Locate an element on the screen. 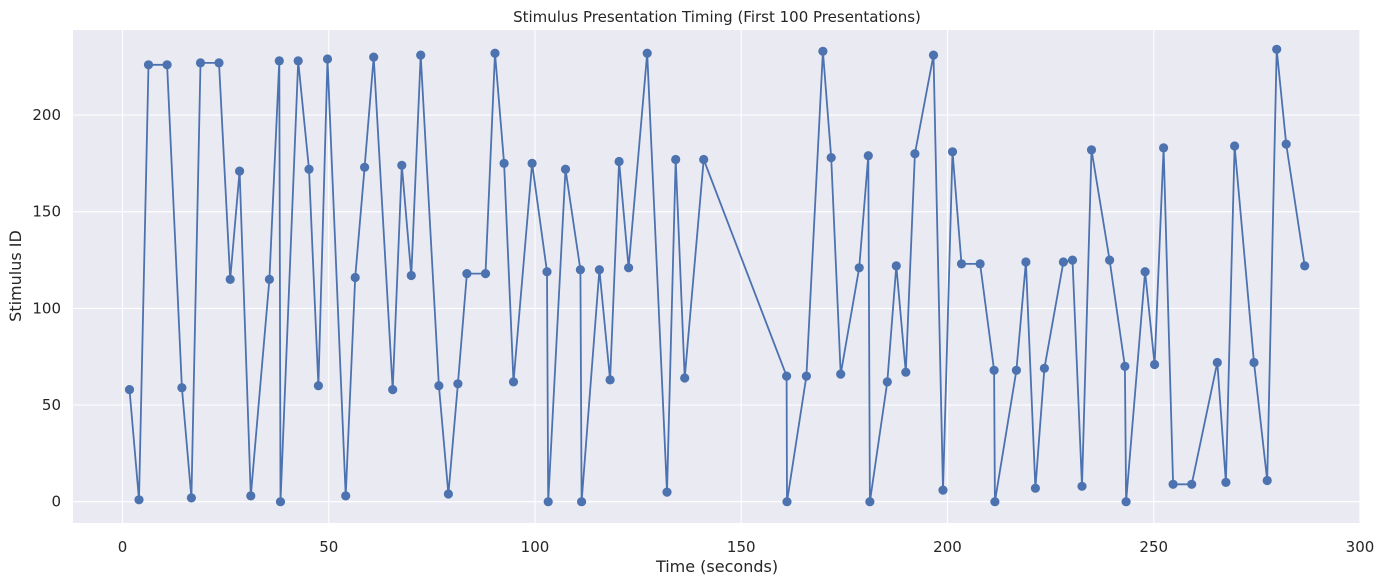 Image resolution: width=1383 pixels, height=584 pixels. y-axis-label: Stimulus ID is located at coordinates (15, 276).